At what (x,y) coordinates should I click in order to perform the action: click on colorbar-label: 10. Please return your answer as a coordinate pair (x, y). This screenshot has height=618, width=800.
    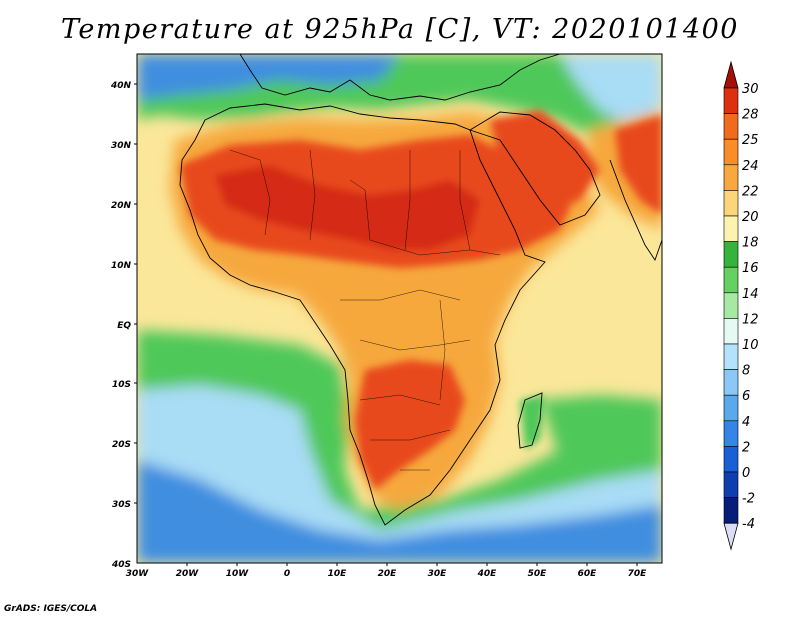
    Looking at the image, I should click on (750, 345).